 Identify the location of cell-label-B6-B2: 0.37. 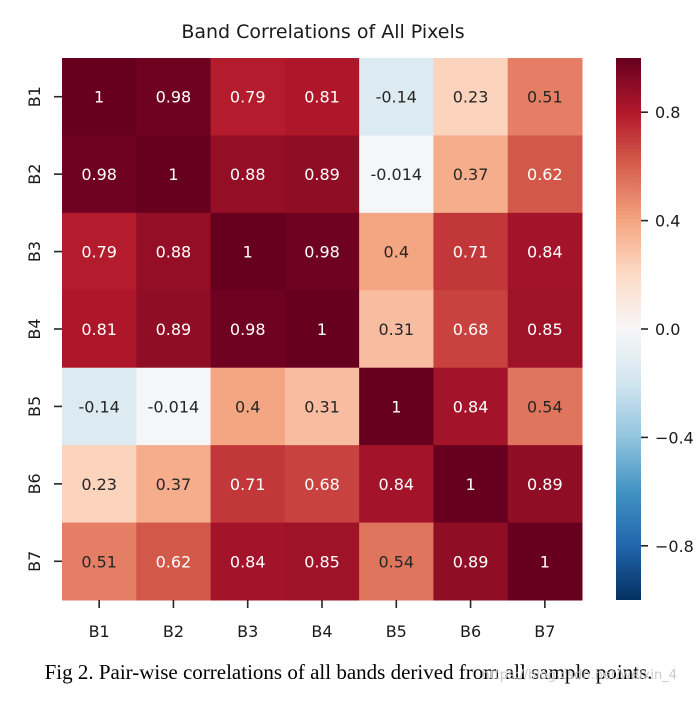
(174, 484).